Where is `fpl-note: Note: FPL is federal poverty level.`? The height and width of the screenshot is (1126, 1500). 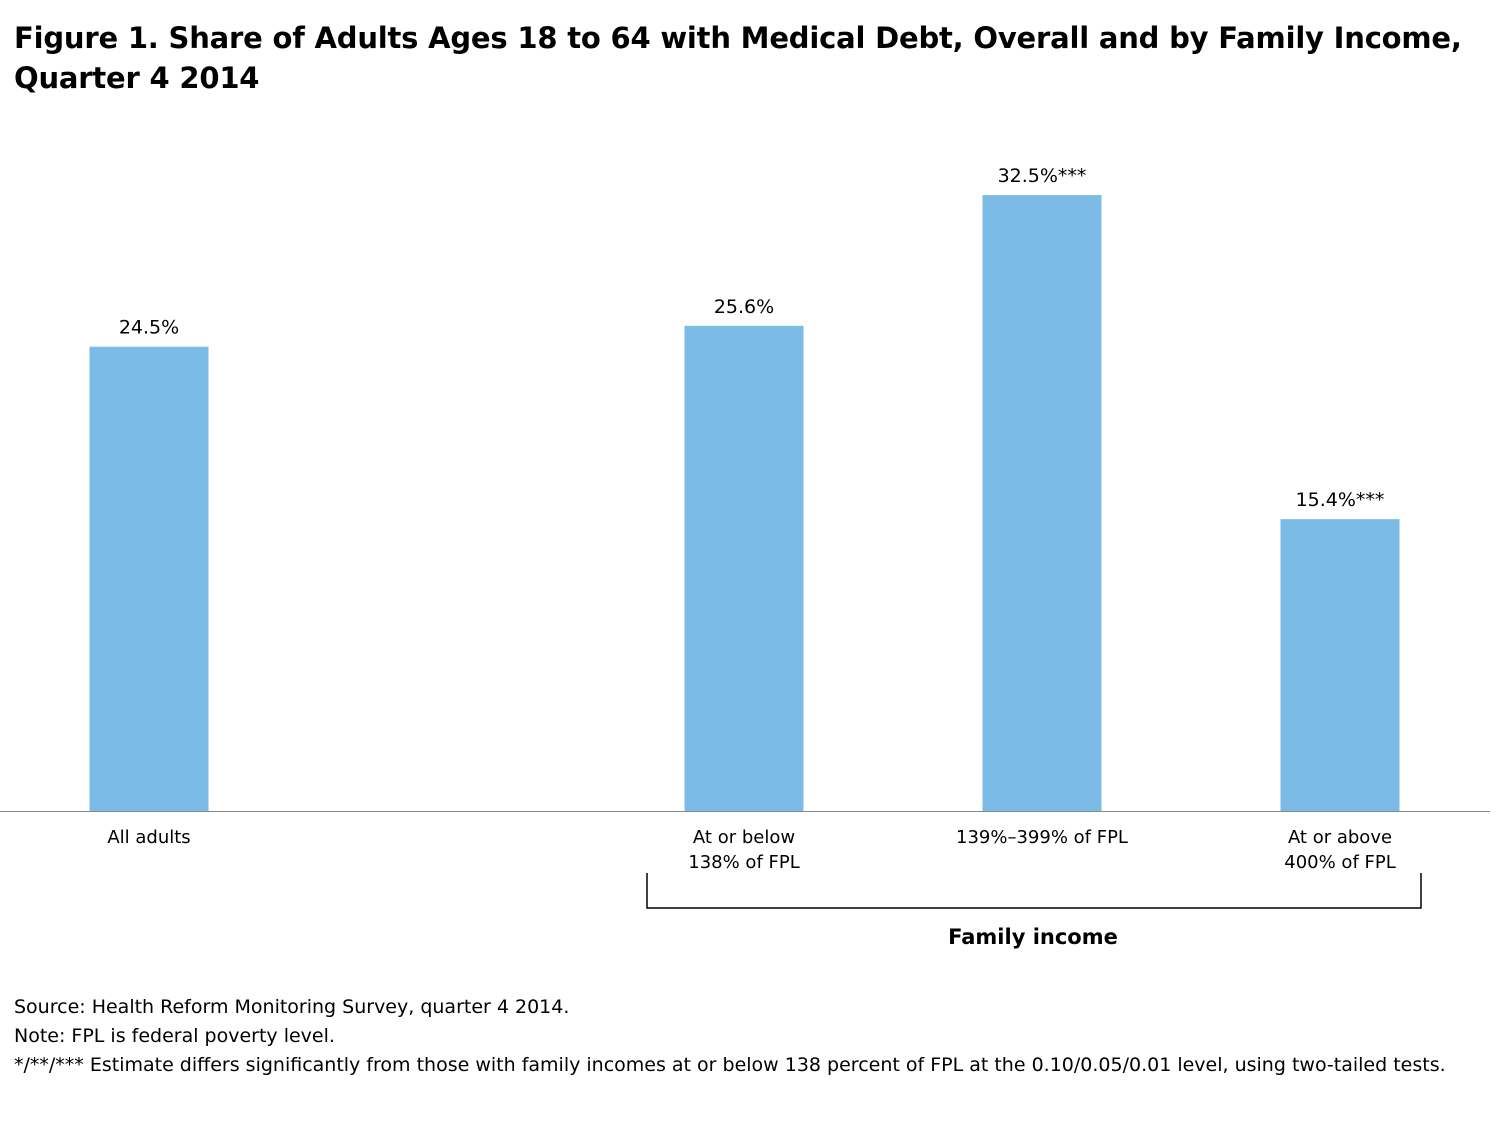 fpl-note: Note: FPL is federal poverty level. is located at coordinates (174, 1036).